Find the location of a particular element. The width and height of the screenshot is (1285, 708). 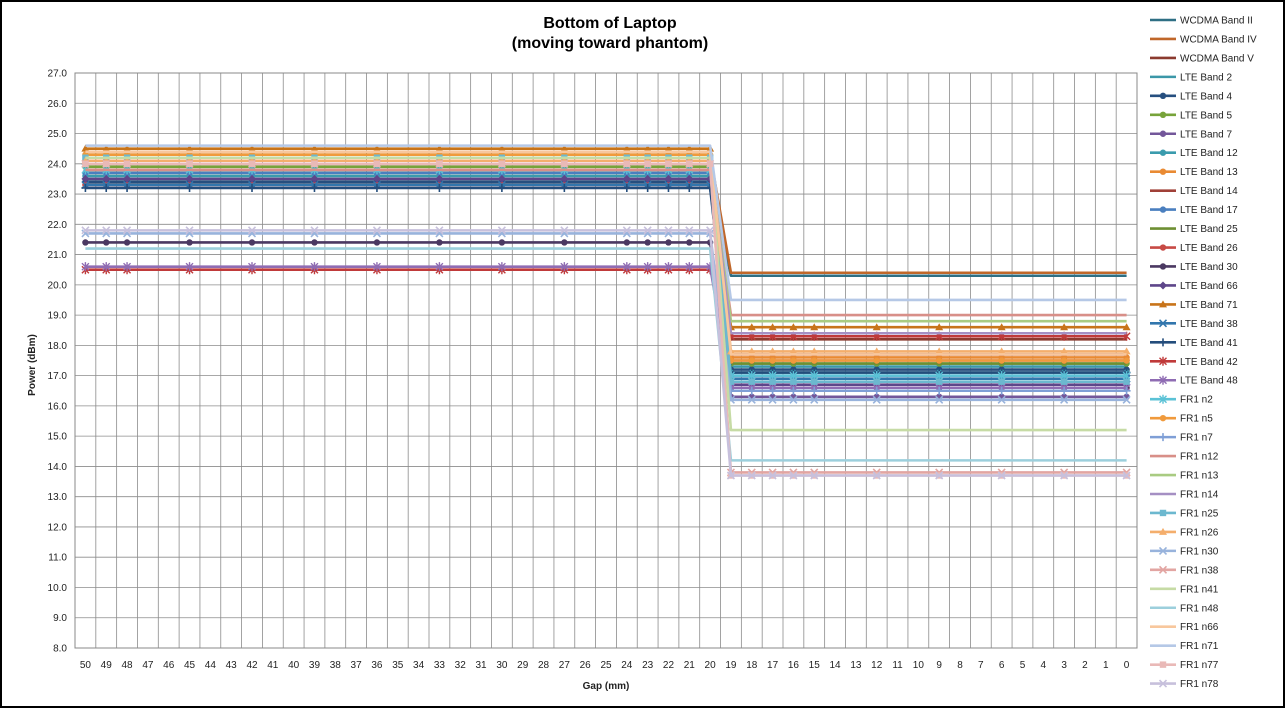

y-tick-label: 21.0 is located at coordinates (58, 255).